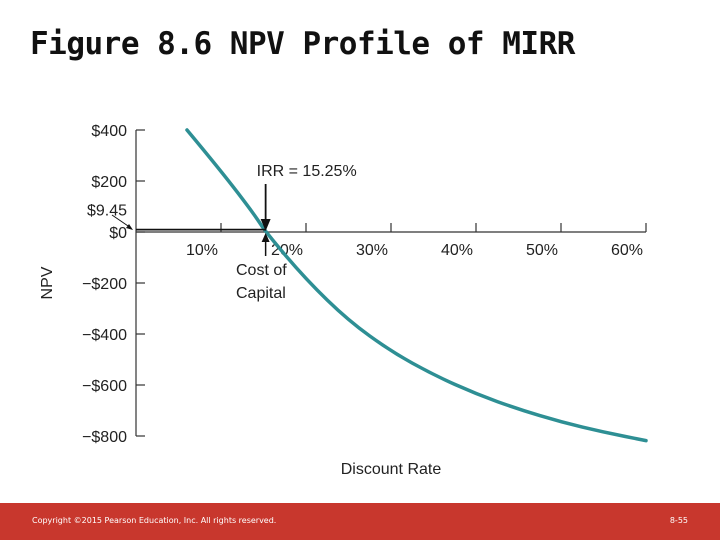 The height and width of the screenshot is (540, 720). I want to click on y-tick-label: $0, so click(118, 233).